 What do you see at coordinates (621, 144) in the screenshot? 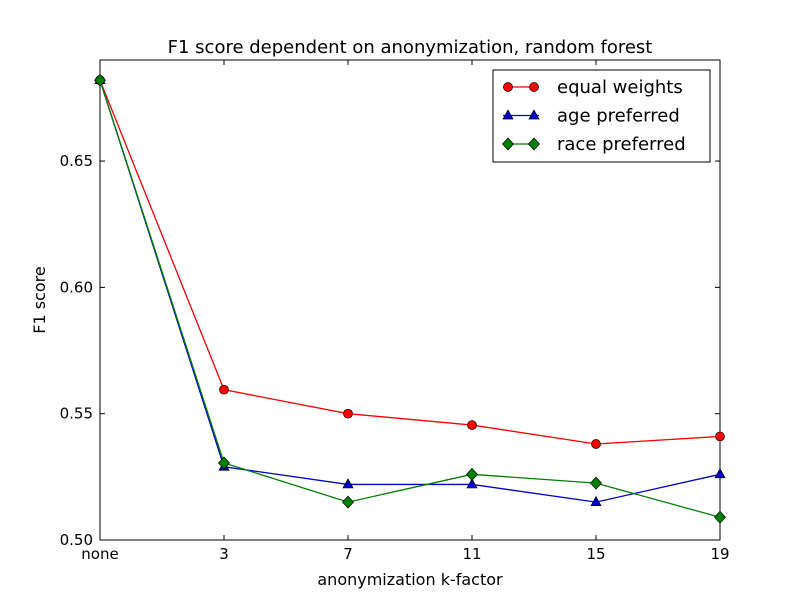
I see `legend-label: race preferred` at bounding box center [621, 144].